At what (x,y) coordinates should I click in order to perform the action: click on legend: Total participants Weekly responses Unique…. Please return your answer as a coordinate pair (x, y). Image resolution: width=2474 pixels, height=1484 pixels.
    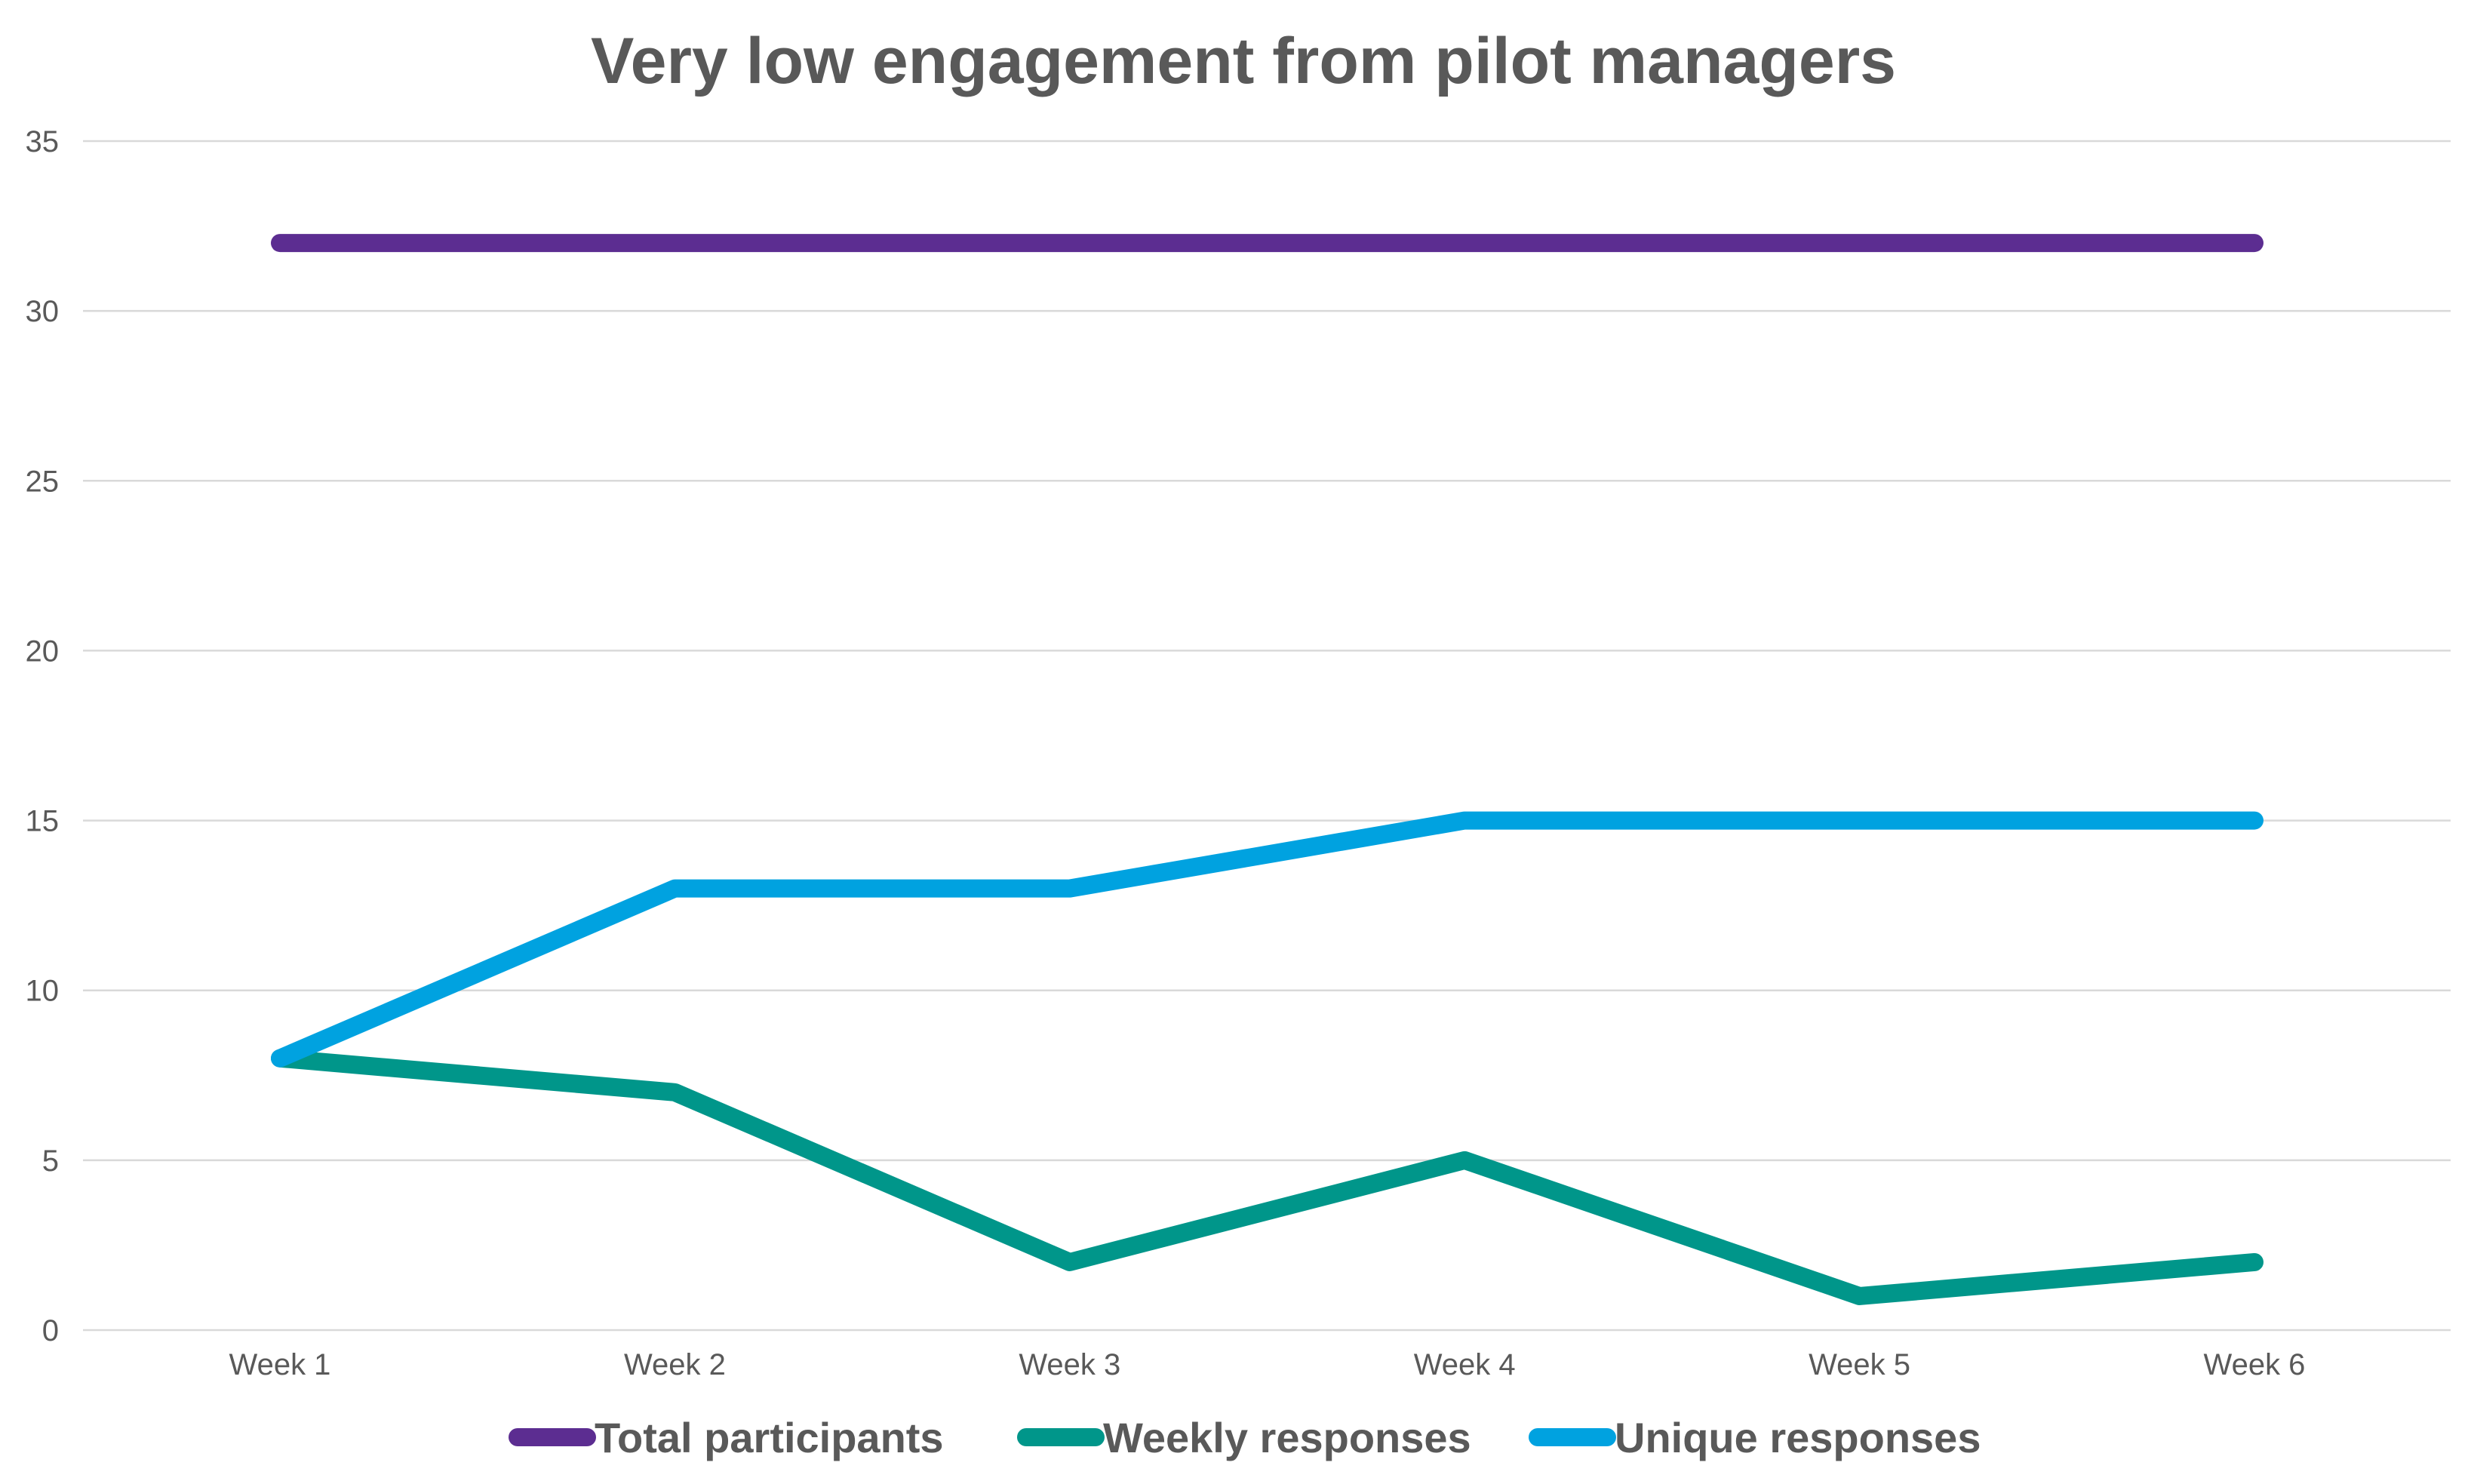
    Looking at the image, I should click on (1245, 1437).